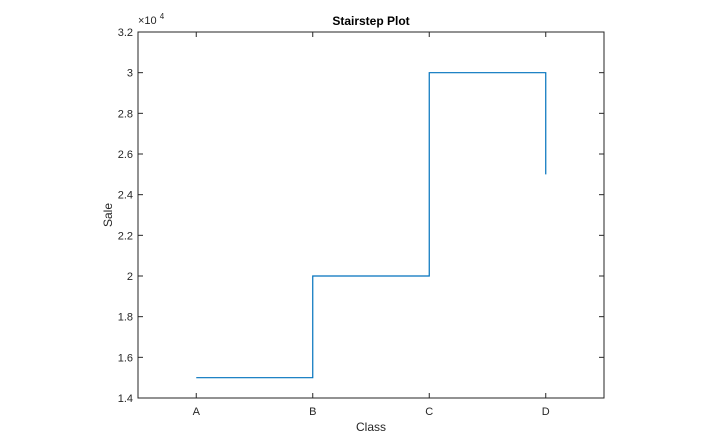 This screenshot has width=720, height=444. I want to click on y-tick-label: 1.4, so click(125, 399).